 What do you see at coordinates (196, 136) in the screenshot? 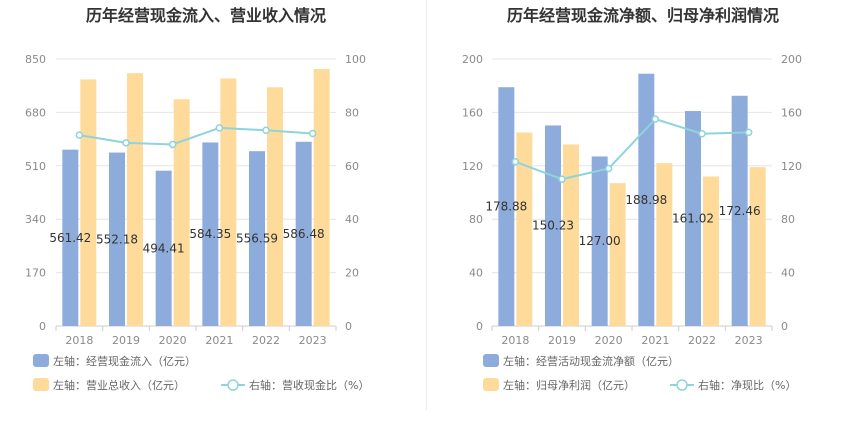
I see `chart1-ratio-line` at bounding box center [196, 136].